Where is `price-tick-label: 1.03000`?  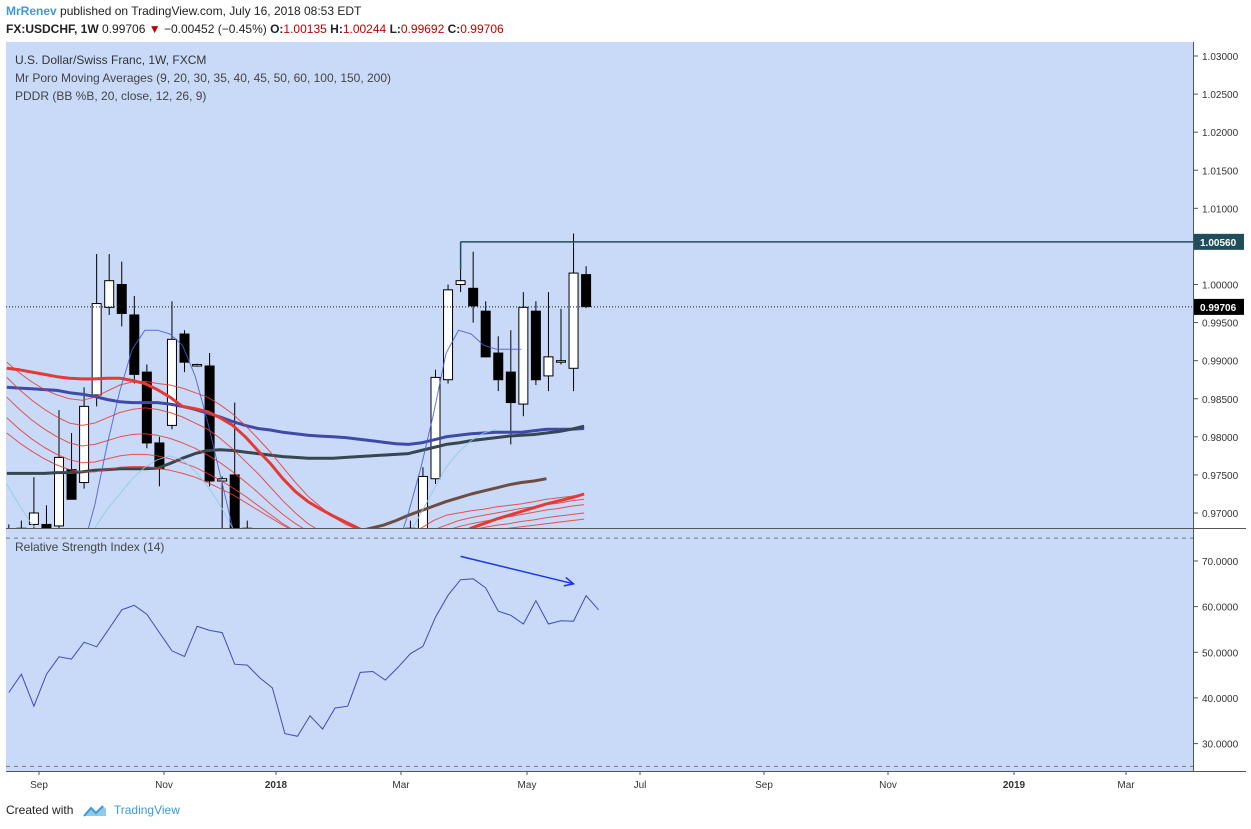 price-tick-label: 1.03000 is located at coordinates (1220, 57).